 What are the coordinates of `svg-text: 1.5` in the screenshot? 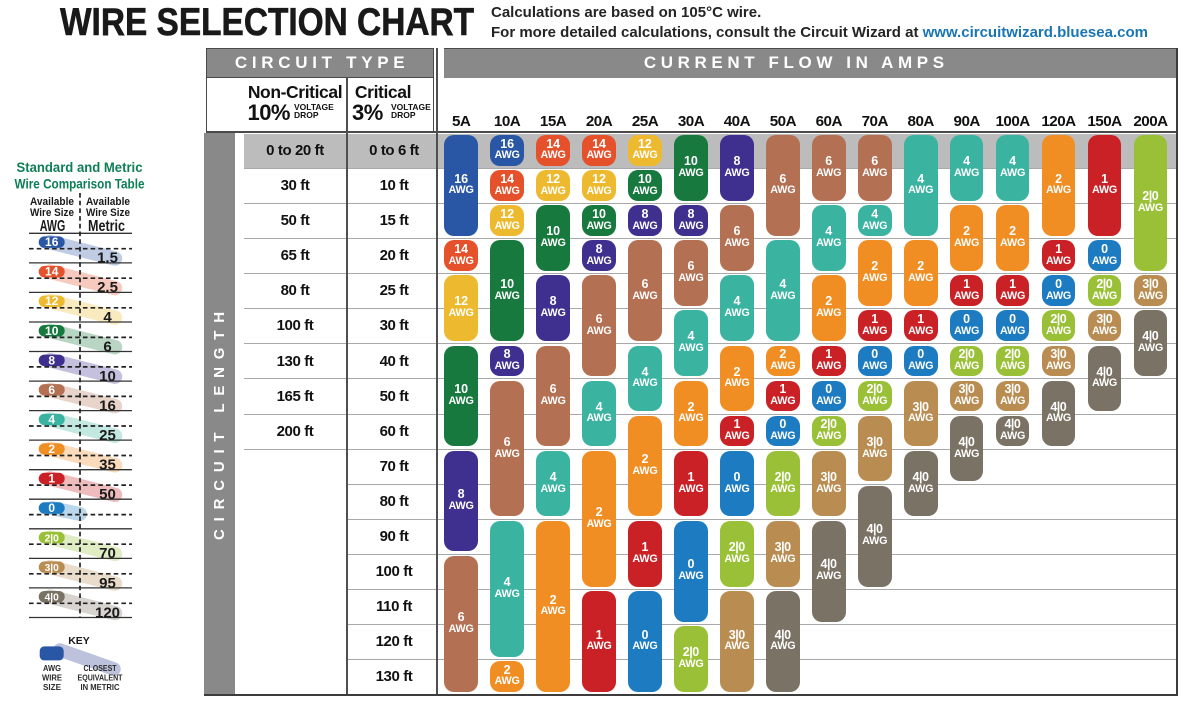 It's located at (107, 258).